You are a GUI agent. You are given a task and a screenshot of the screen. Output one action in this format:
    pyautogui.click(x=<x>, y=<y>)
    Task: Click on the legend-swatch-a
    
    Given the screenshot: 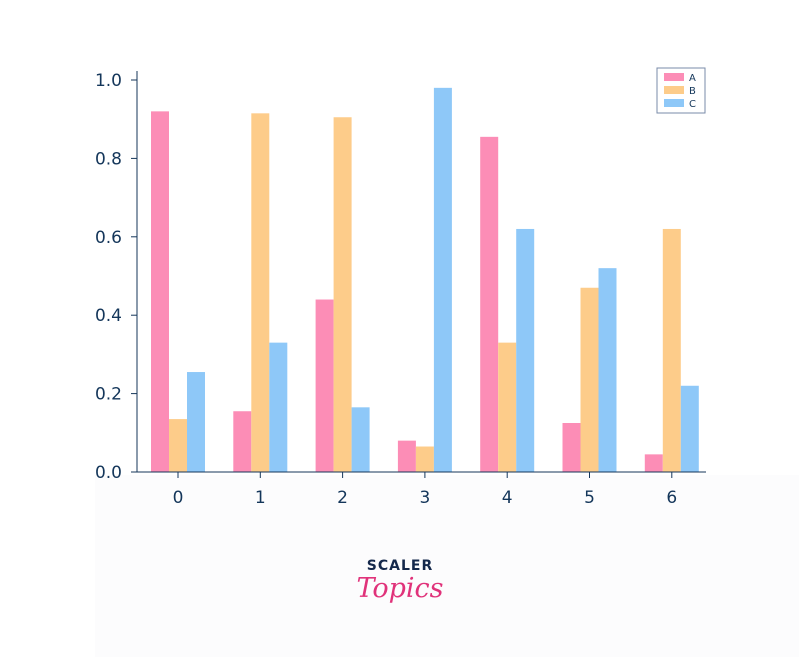 What is the action you would take?
    pyautogui.click(x=674, y=77)
    